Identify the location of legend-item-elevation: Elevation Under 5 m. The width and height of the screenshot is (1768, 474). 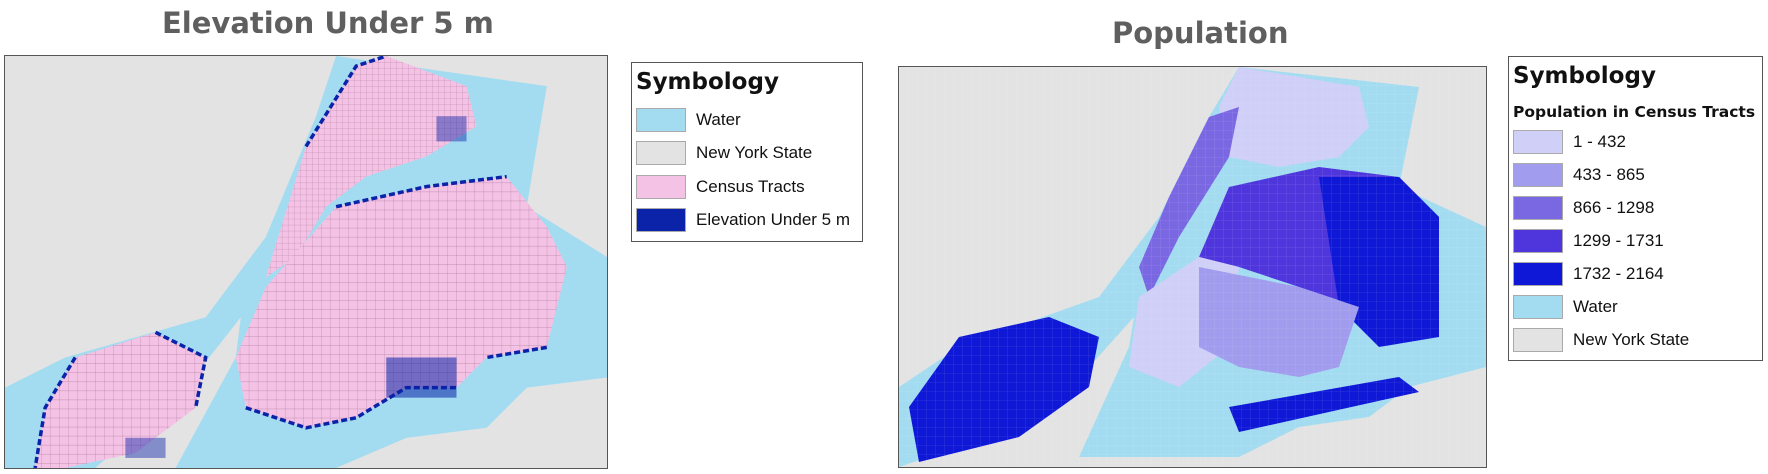
(743, 220).